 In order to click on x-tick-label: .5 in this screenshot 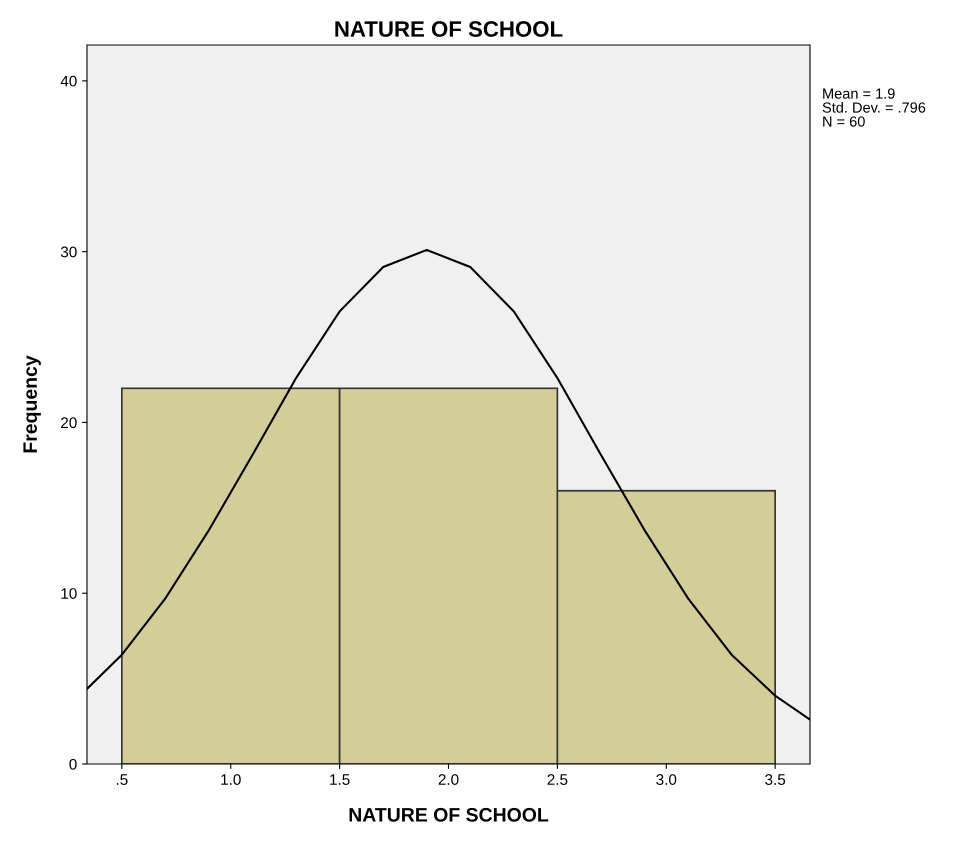, I will do `click(122, 779)`.